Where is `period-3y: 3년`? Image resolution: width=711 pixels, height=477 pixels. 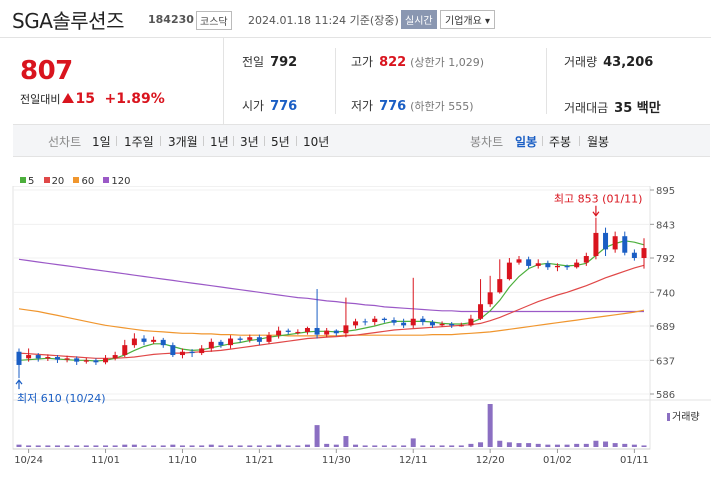
period-3y: 3년 is located at coordinates (249, 142).